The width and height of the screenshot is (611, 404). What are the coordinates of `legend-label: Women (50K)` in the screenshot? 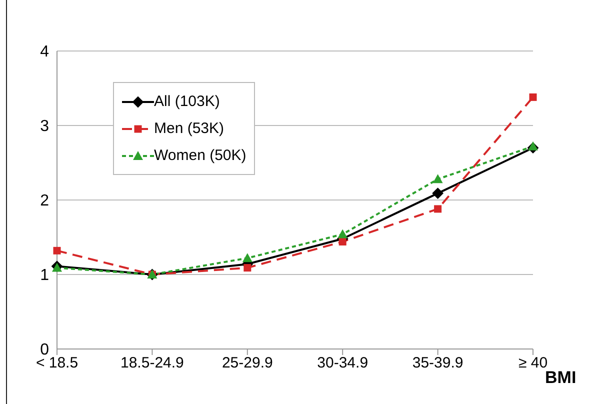 It's located at (200, 155).